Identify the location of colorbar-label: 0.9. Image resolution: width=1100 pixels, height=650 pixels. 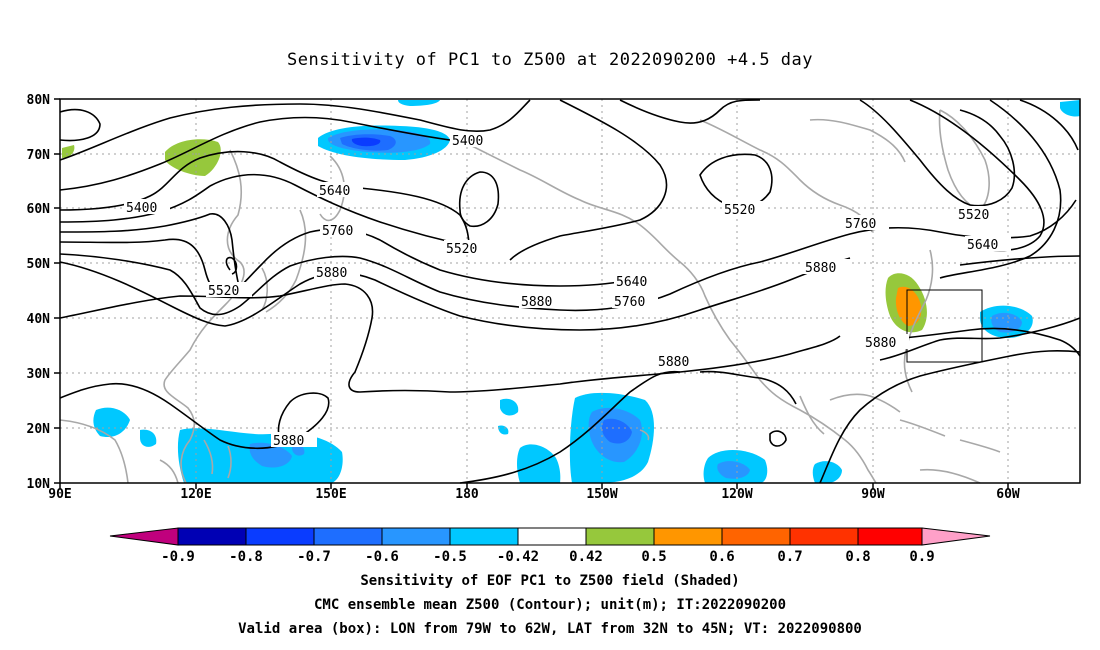
(921, 557).